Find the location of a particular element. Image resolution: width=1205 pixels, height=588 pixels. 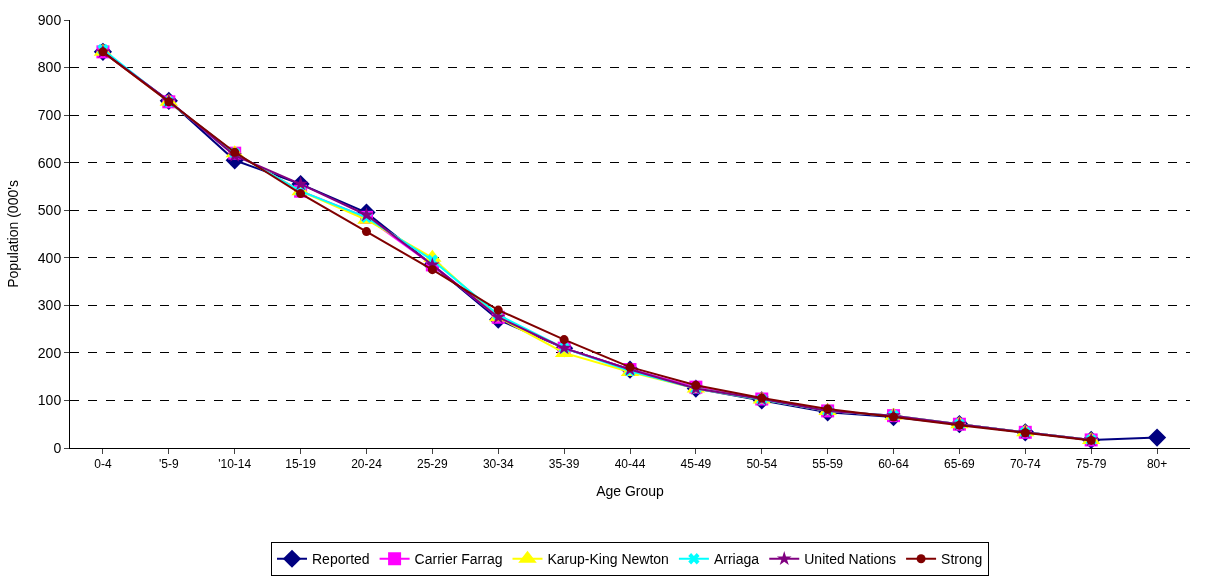

x-tick-label: '10-14 is located at coordinates (235, 464).